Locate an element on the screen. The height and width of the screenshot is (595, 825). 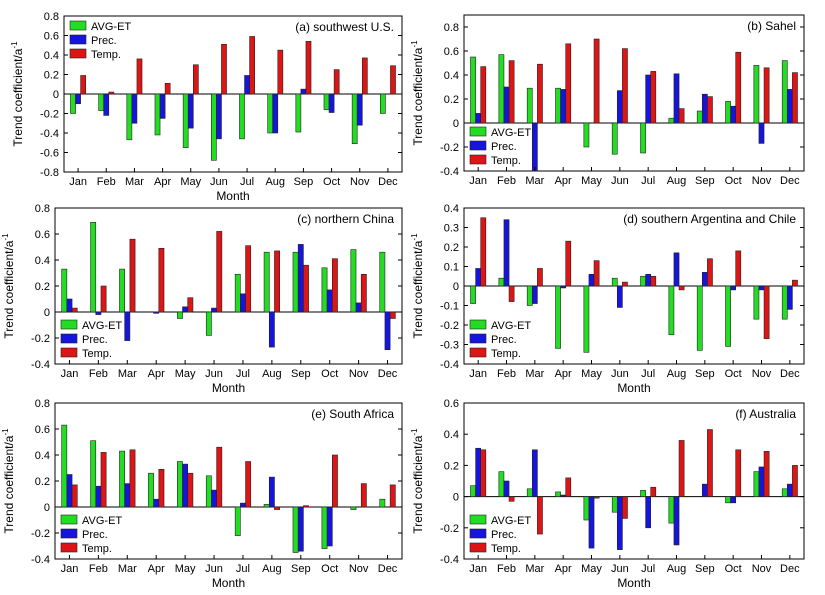
bar-prec-oct is located at coordinates (733, 288).